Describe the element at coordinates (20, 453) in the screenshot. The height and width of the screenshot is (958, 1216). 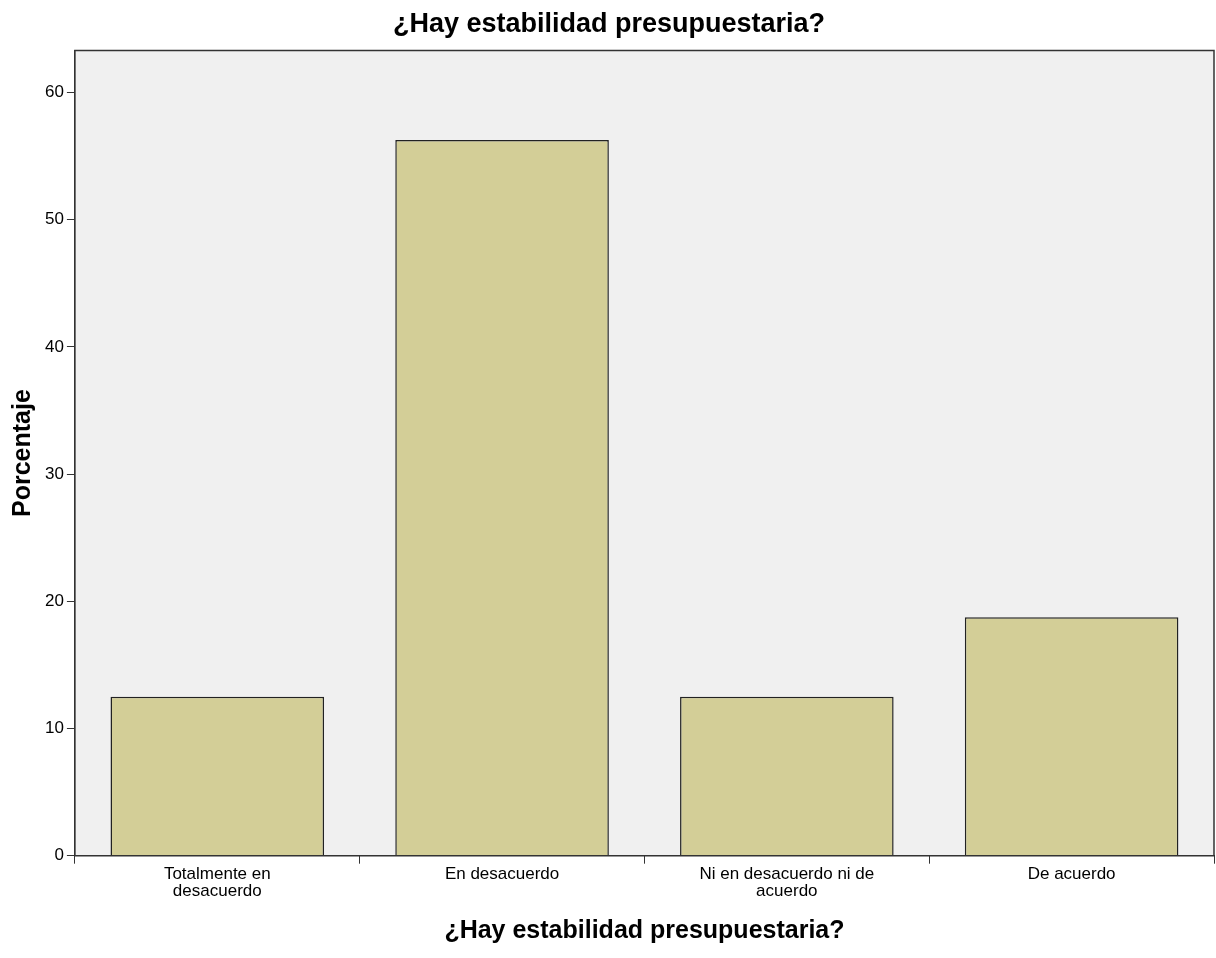
I see `y-axis-title: Porcentaje` at that location.